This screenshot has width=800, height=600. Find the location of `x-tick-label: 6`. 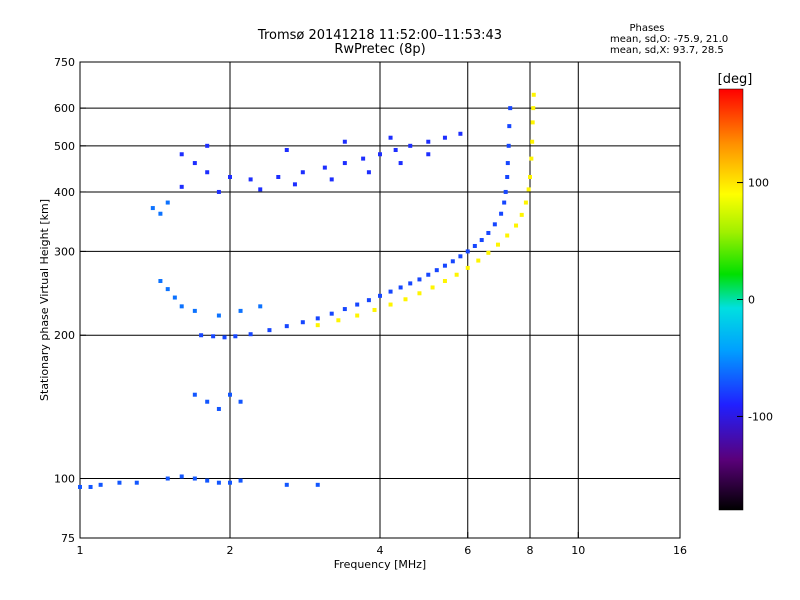

x-tick-label: 6 is located at coordinates (467, 550).